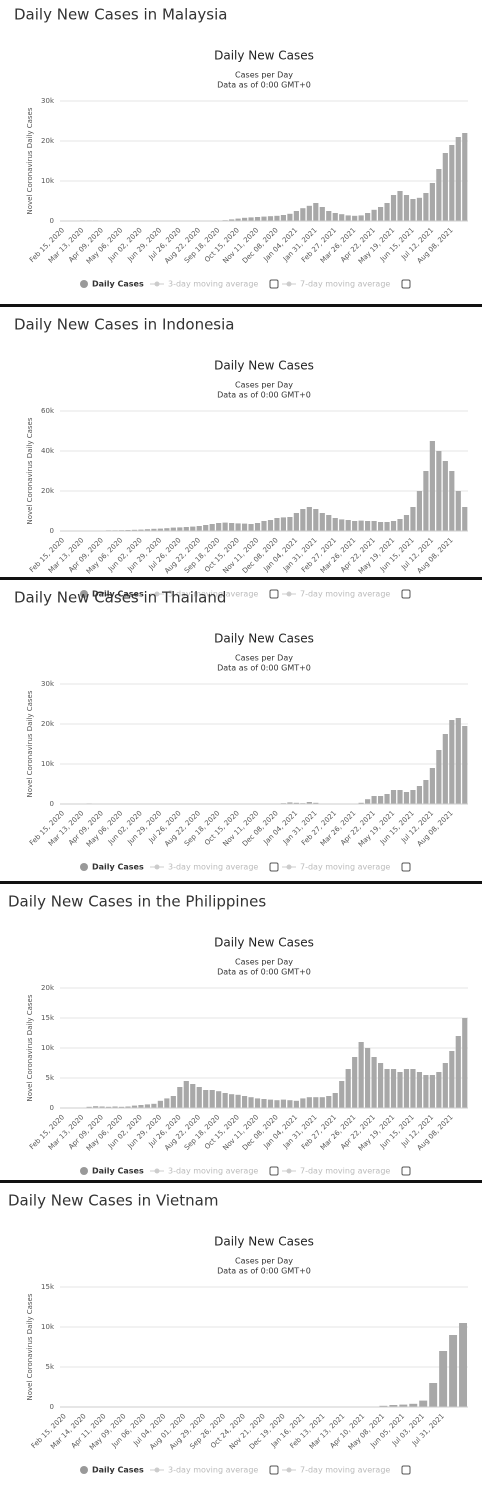 This screenshot has width=482, height=1485. Describe the element at coordinates (49, 1078) in the screenshot. I see `y-tick-label: 5k` at that location.